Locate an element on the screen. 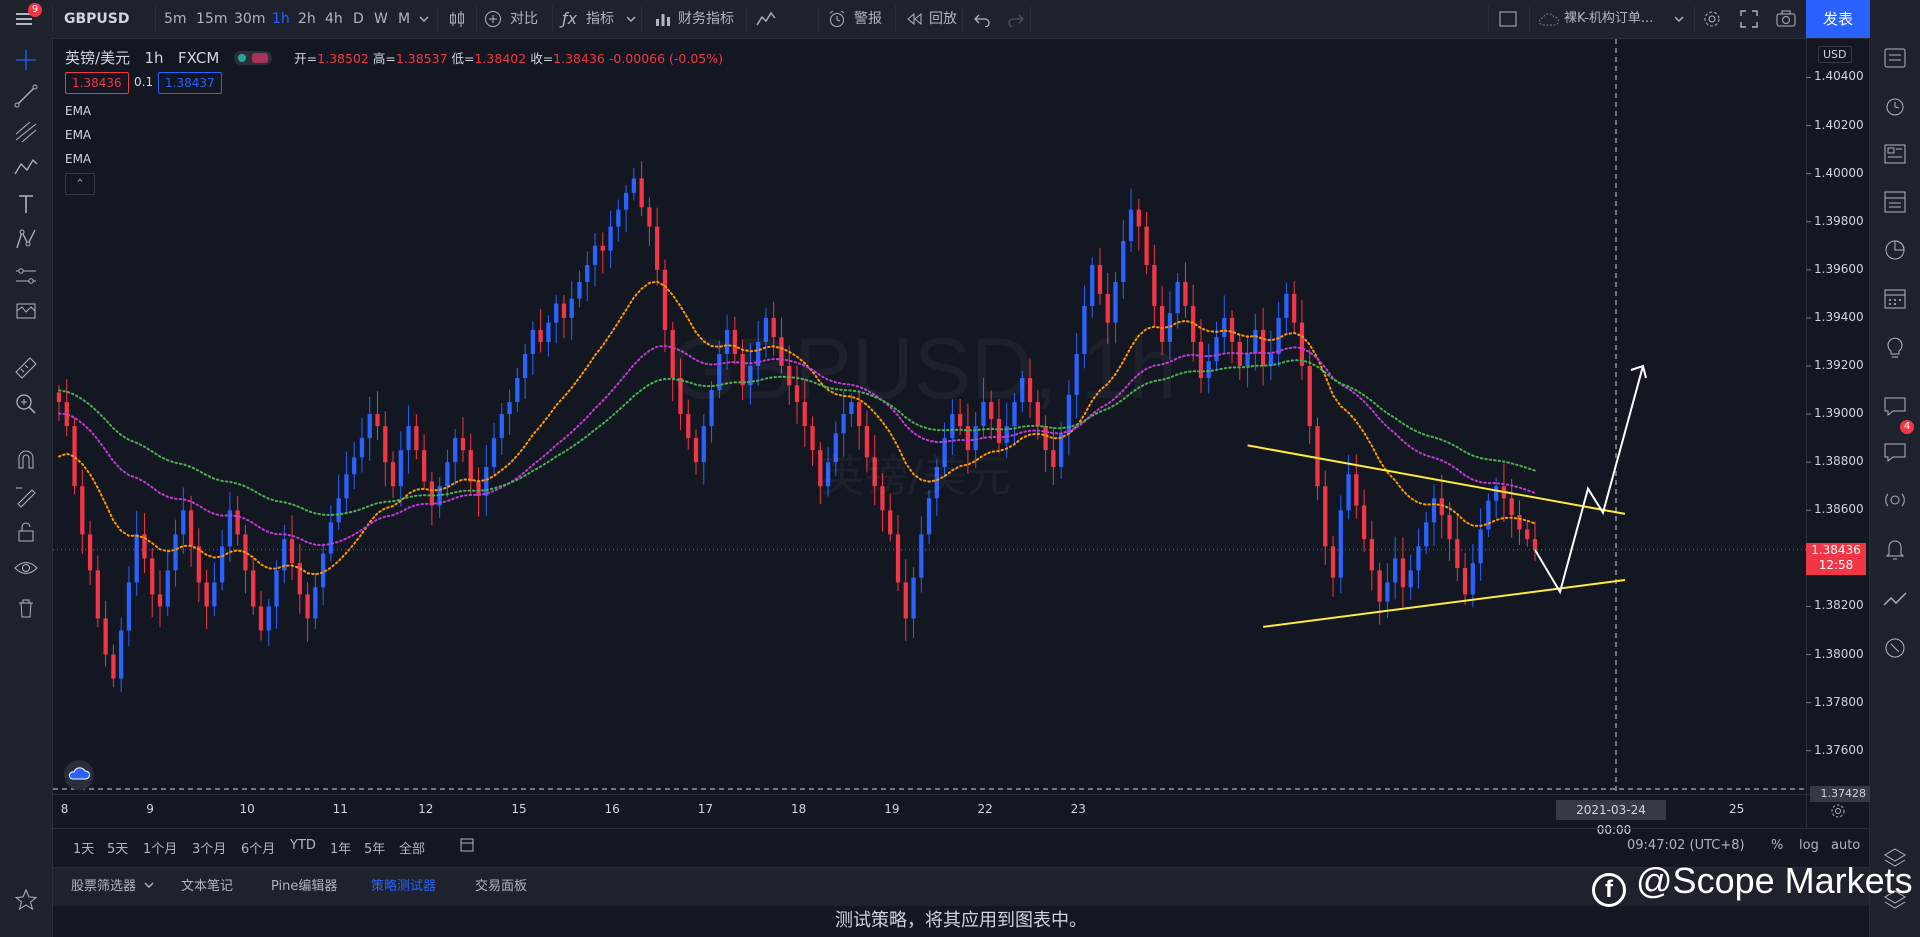 This screenshot has width=1920, height=937. tab-stock-screener: 股票筛选器 is located at coordinates (112, 887).